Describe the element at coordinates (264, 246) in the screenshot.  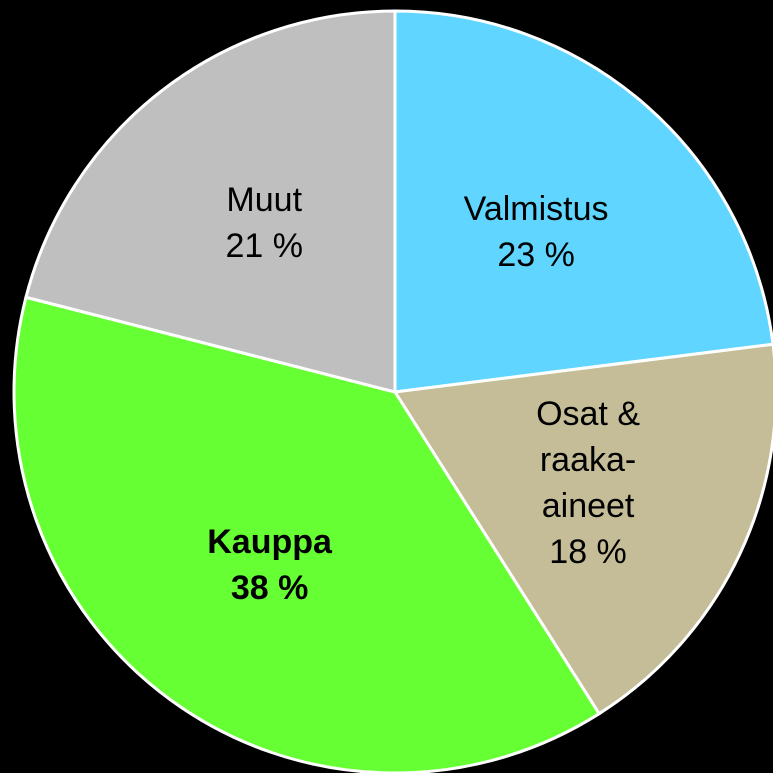
I see `value-label: 21 %` at that location.